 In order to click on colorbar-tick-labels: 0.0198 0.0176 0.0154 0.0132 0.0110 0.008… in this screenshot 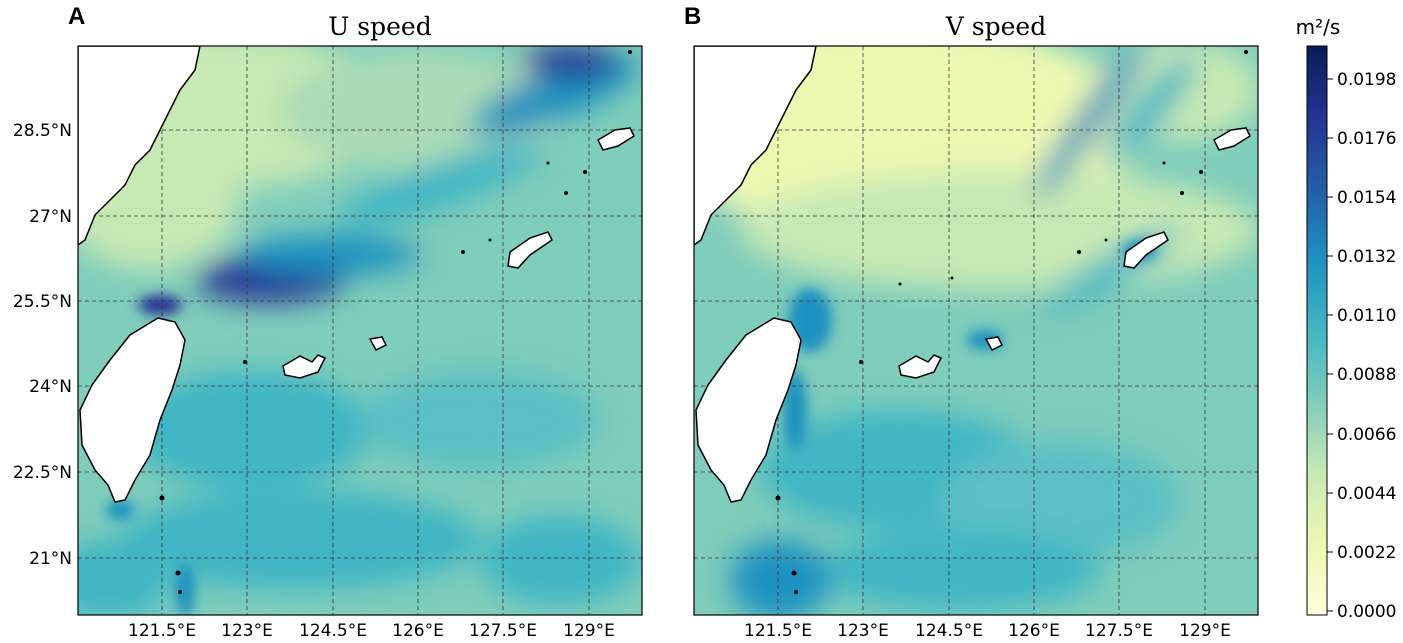, I will do `click(1366, 346)`.